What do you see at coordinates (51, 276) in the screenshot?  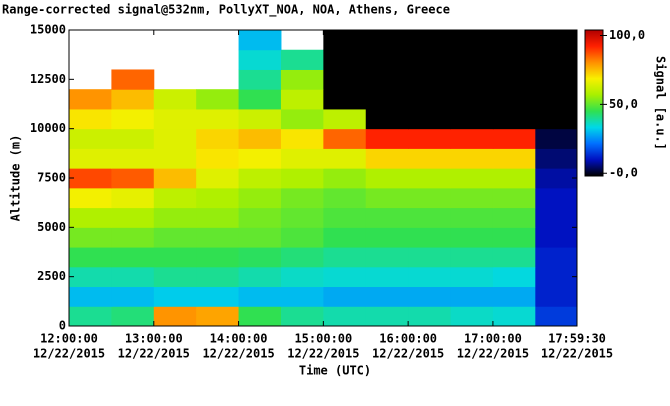 I see `y-tick-label: 2500` at bounding box center [51, 276].